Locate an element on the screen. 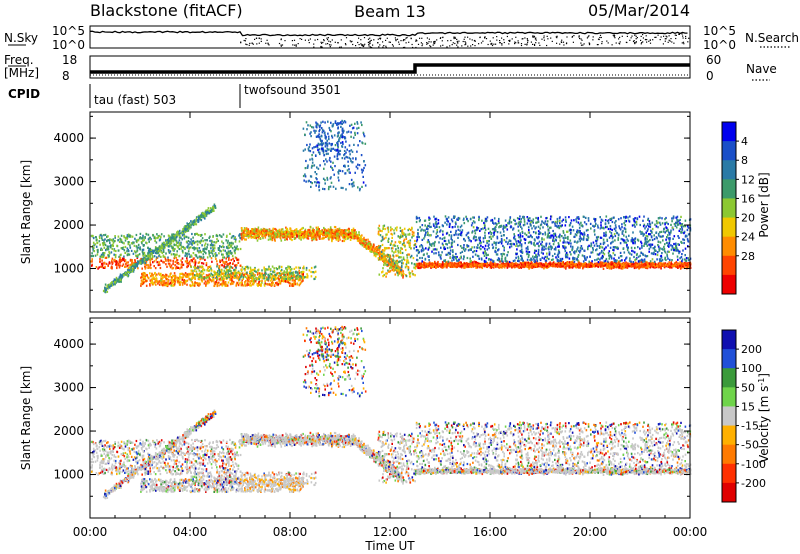  freq-tick-bottom: 8 is located at coordinates (66, 76).